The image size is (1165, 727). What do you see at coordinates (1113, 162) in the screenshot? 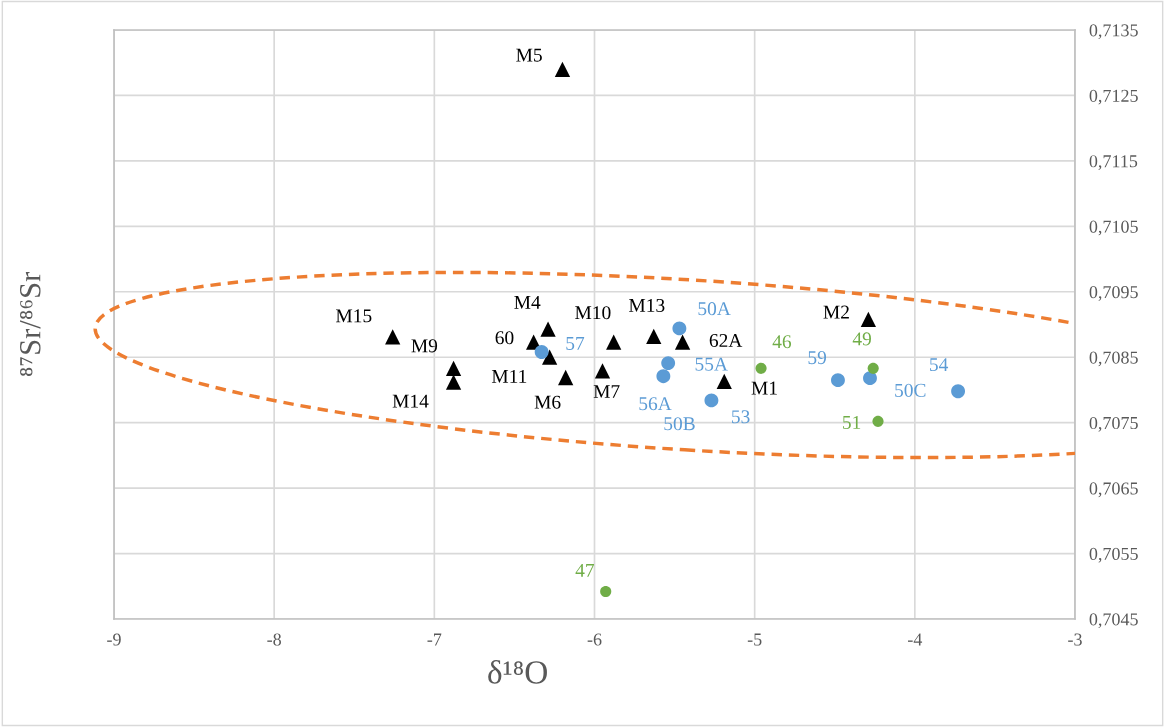
I see `y-tick-label: 0,7115` at bounding box center [1113, 162].